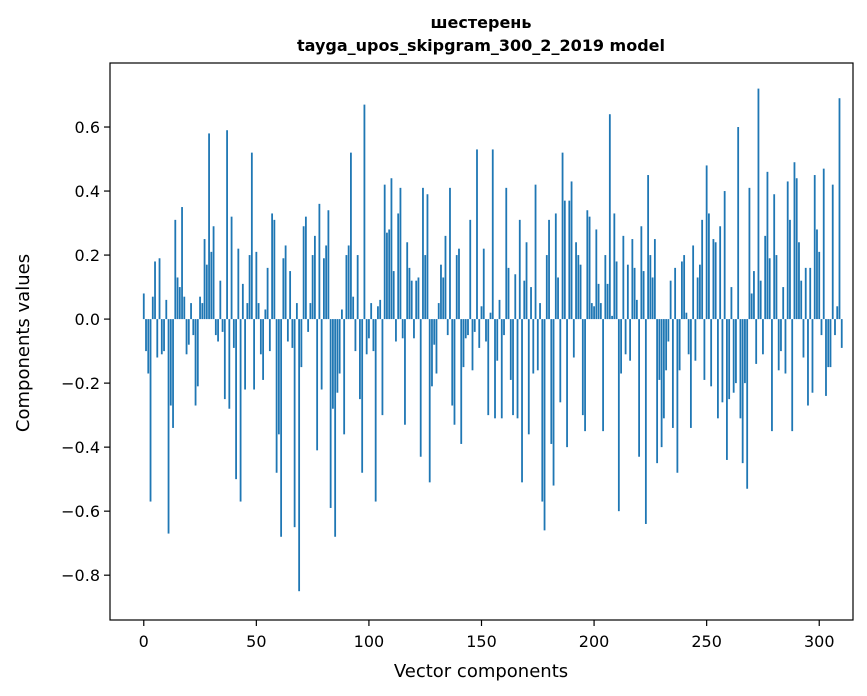  I want to click on x-axis-ticks: 0 50 100 150 200 250 300, so click(487, 635).